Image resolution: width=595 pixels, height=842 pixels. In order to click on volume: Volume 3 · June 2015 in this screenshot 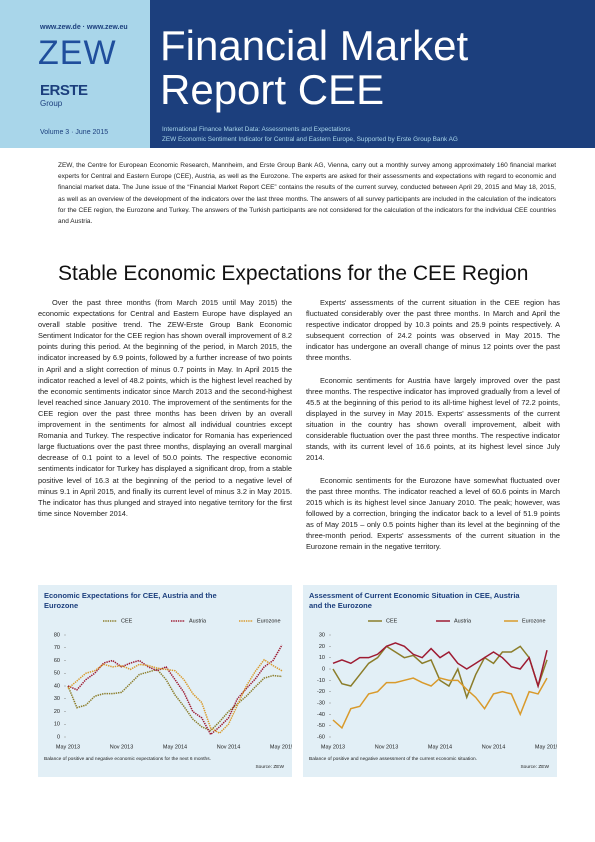, I will do `click(74, 132)`.